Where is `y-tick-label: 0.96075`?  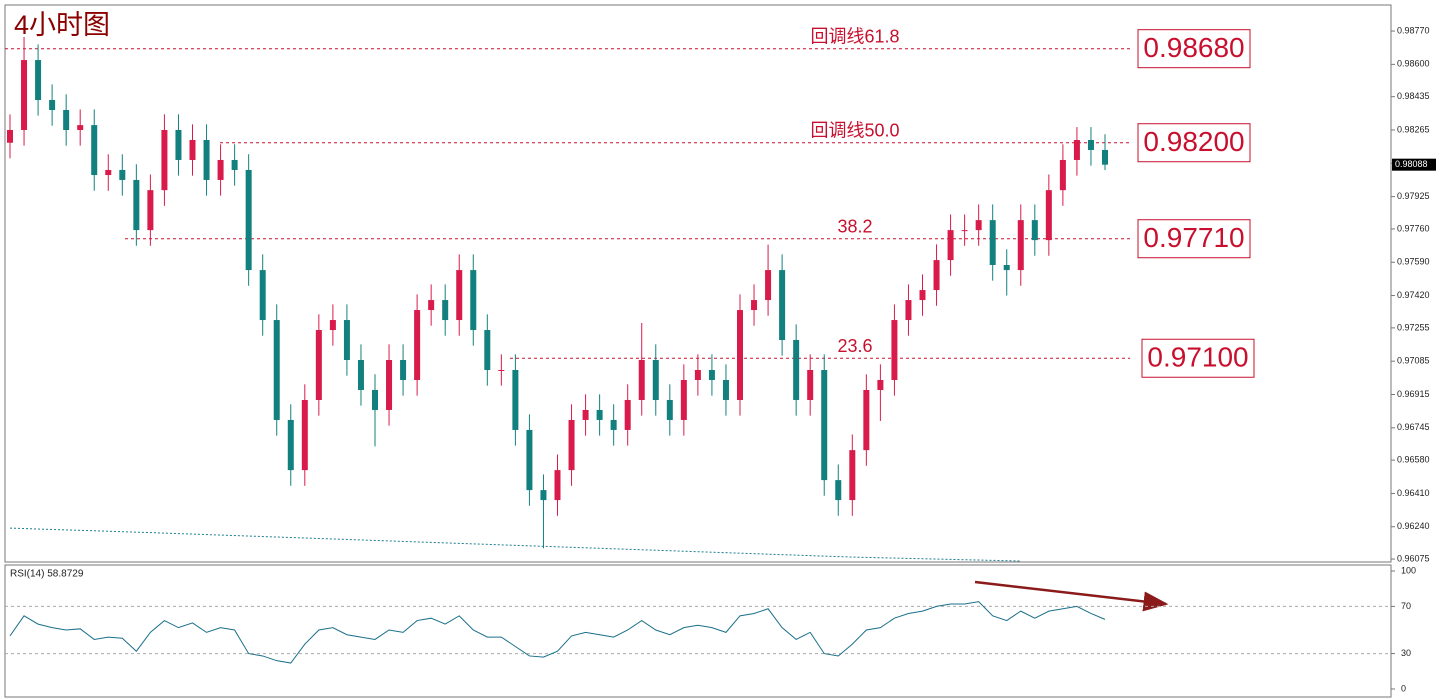 y-tick-label: 0.96075 is located at coordinates (1413, 558).